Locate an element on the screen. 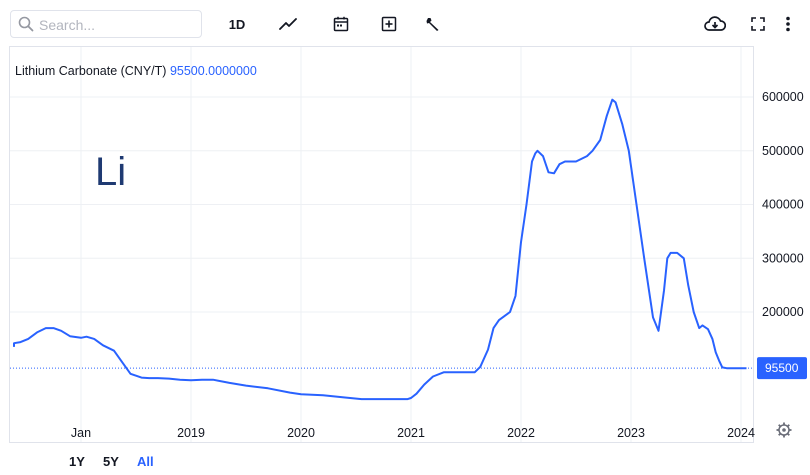 This screenshot has height=475, width=810. element-annotation: Li is located at coordinates (111, 172).